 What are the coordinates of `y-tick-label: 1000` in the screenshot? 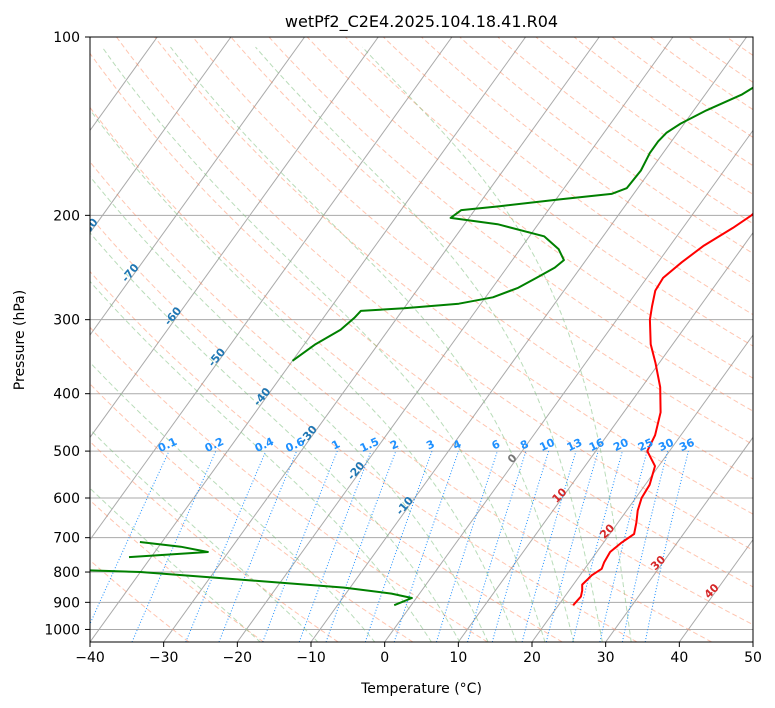 It's located at (62, 630).